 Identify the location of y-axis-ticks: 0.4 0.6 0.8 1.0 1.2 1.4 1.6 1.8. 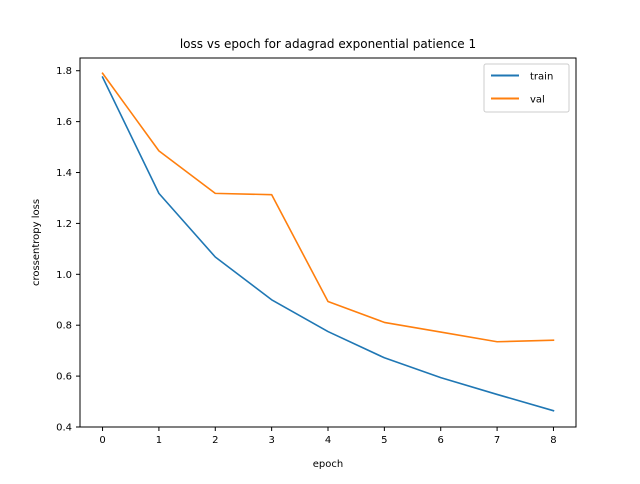
(68, 250).